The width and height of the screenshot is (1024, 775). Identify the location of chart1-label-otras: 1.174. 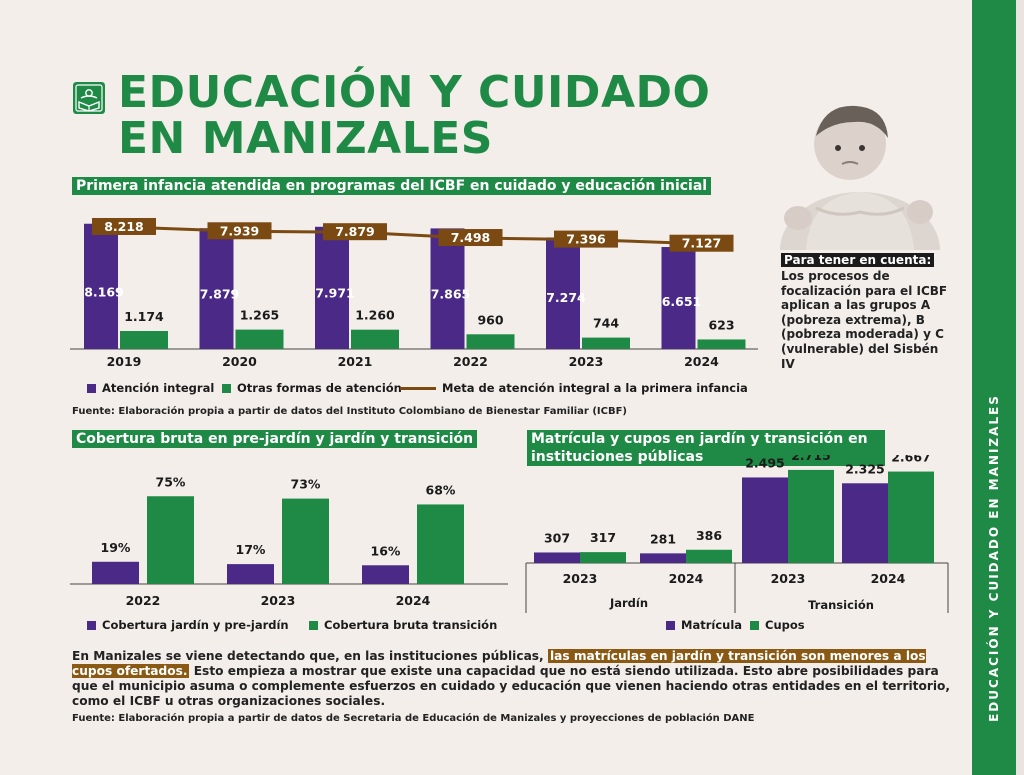
(144, 316).